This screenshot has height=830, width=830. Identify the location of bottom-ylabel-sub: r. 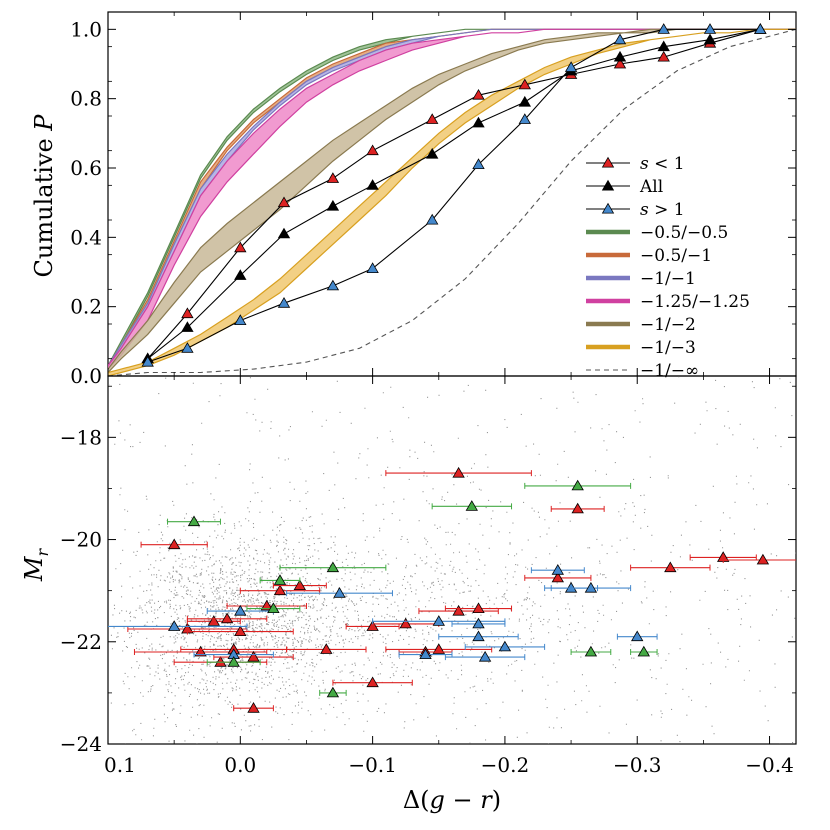
(42, 552).